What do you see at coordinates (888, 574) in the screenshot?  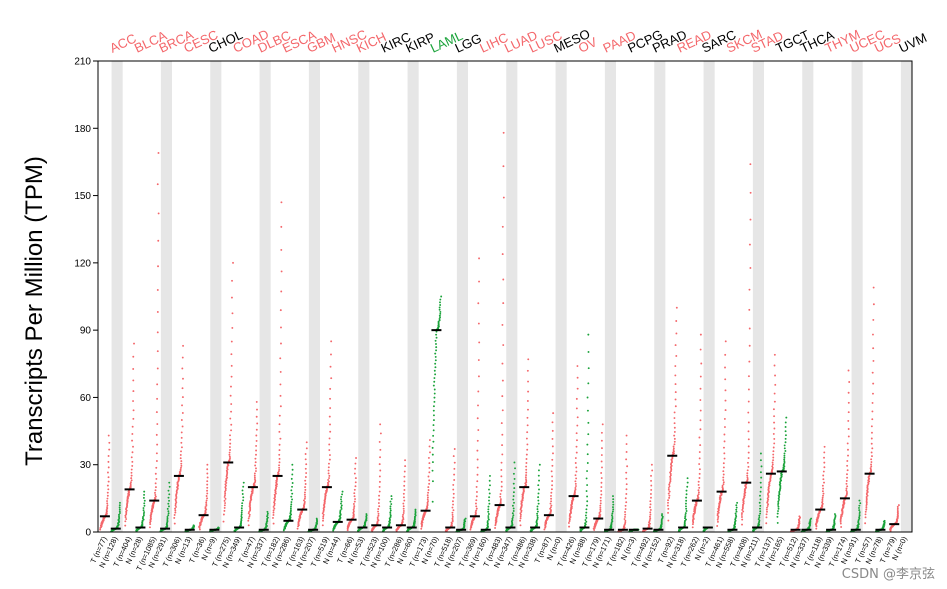 I see `watermark: CSDN @李京弦` at bounding box center [888, 574].